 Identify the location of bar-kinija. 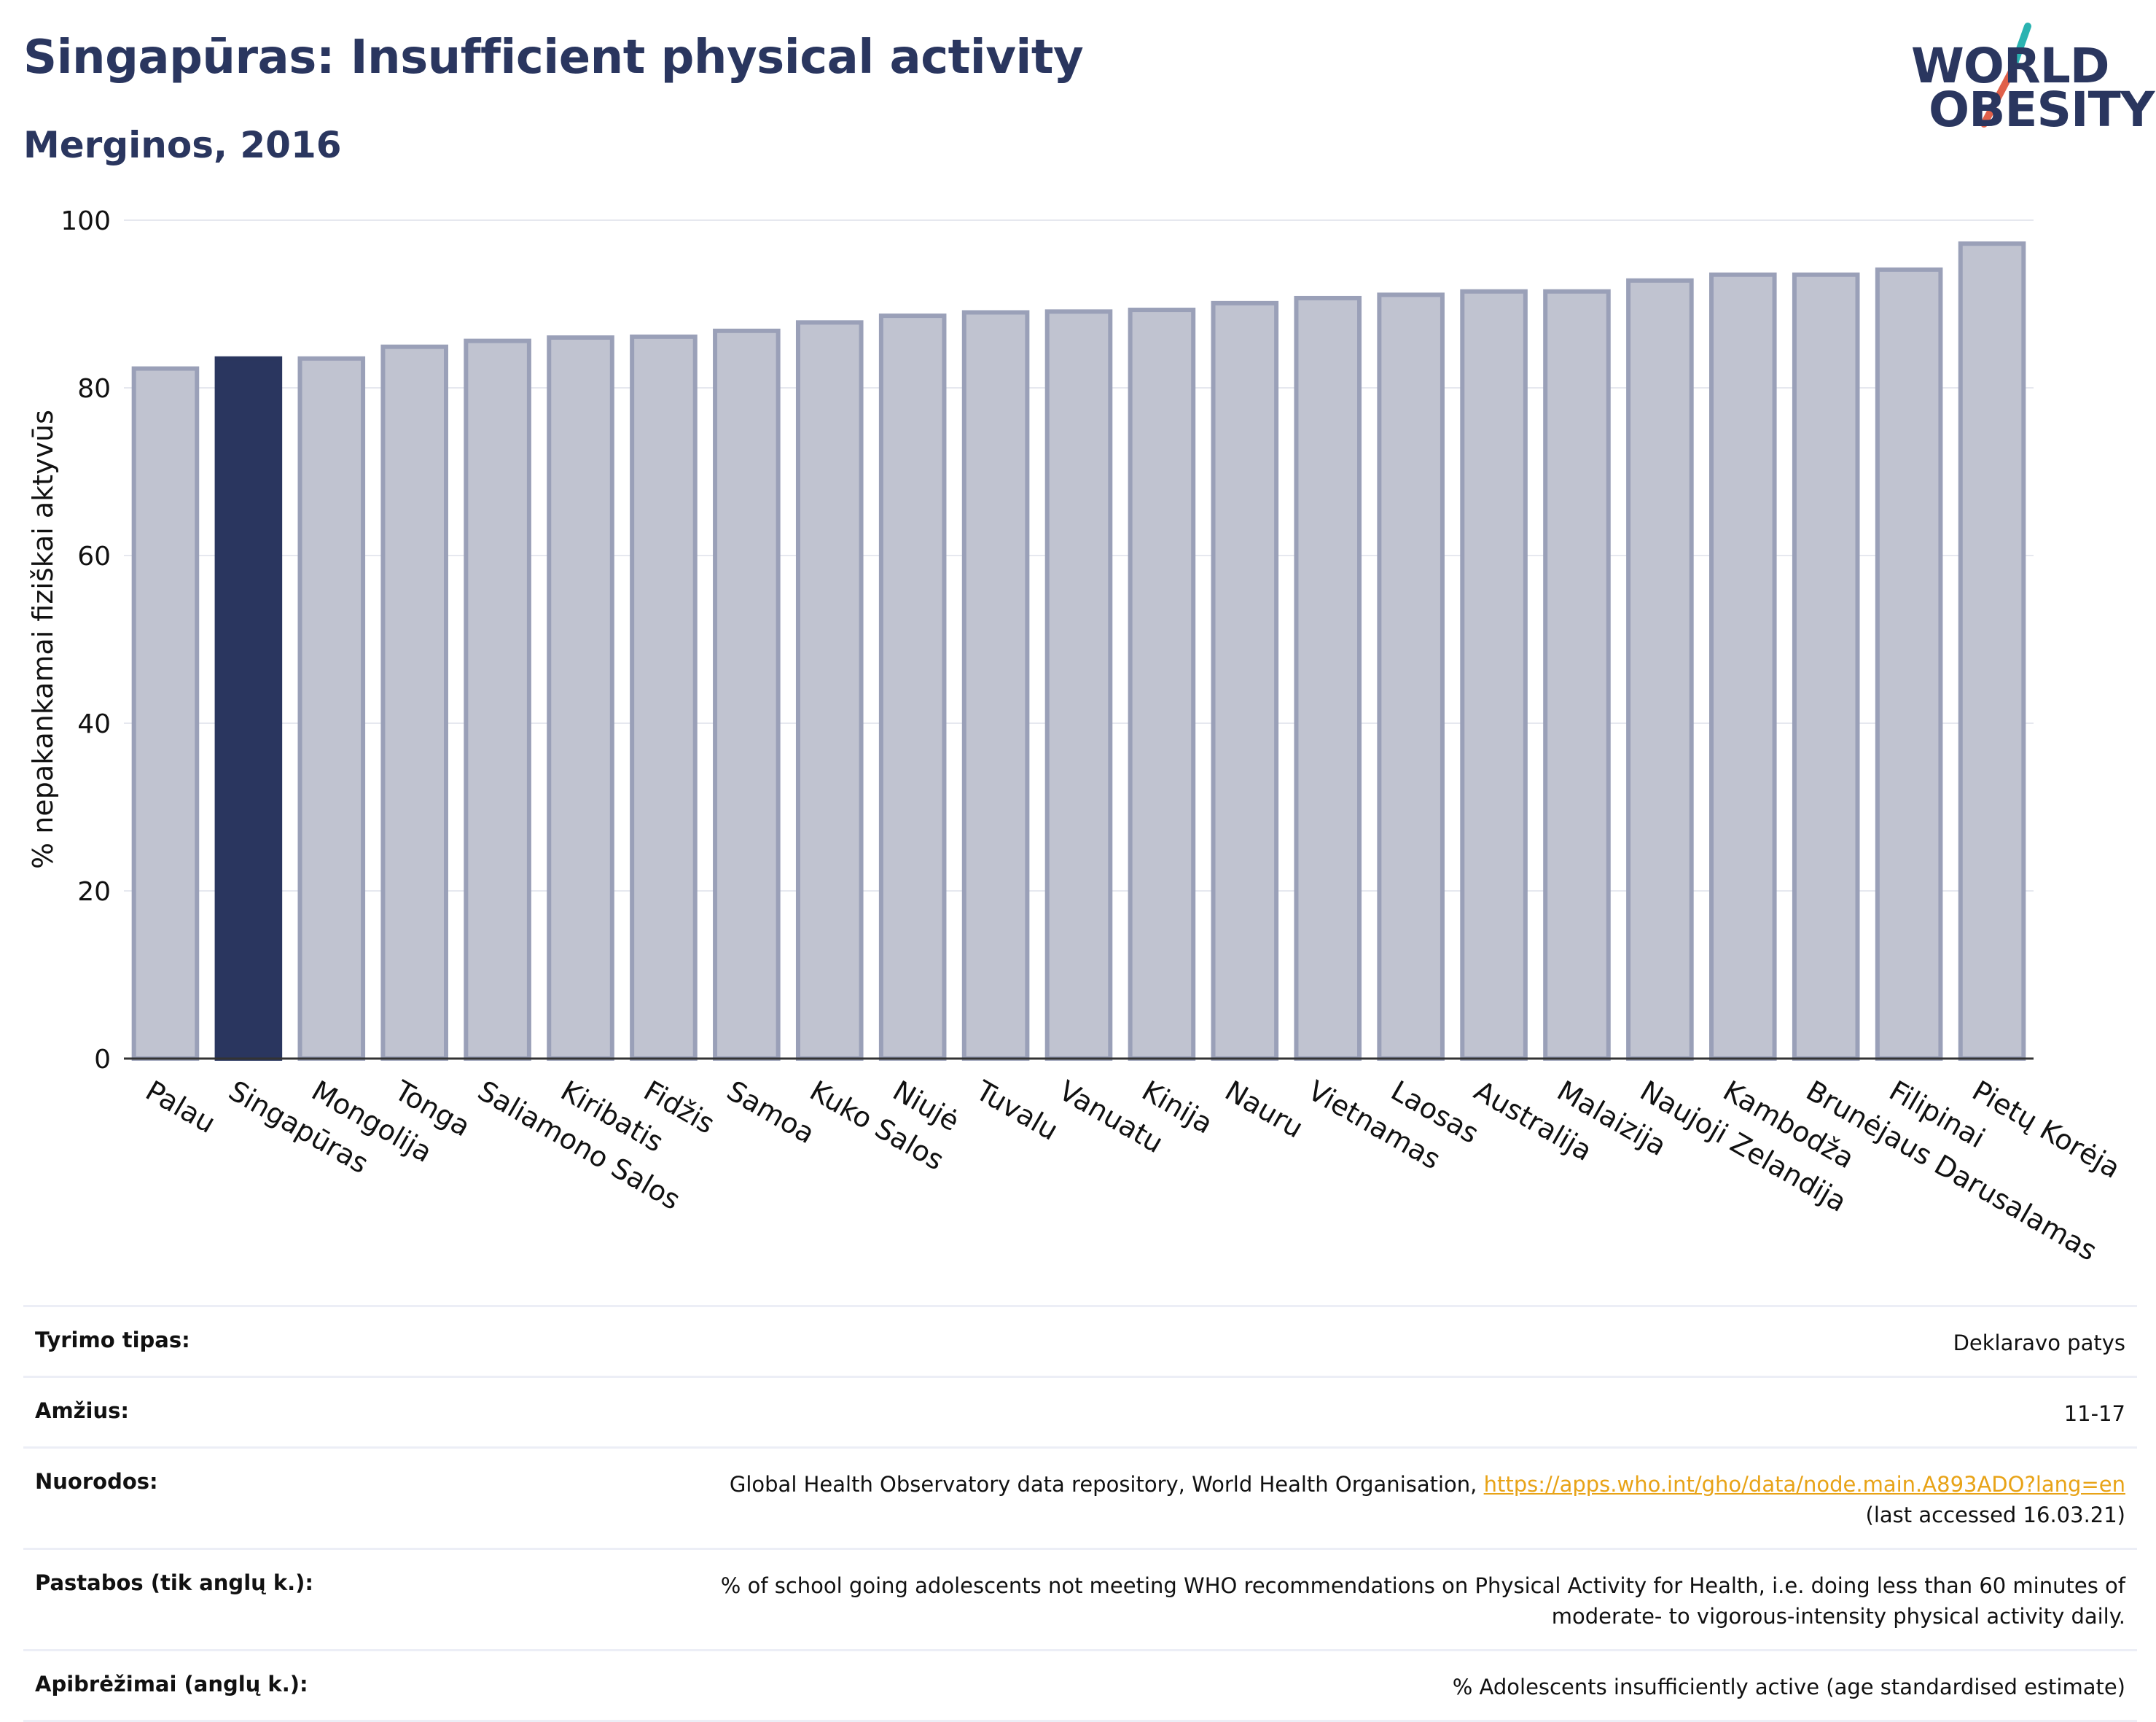
(1162, 684).